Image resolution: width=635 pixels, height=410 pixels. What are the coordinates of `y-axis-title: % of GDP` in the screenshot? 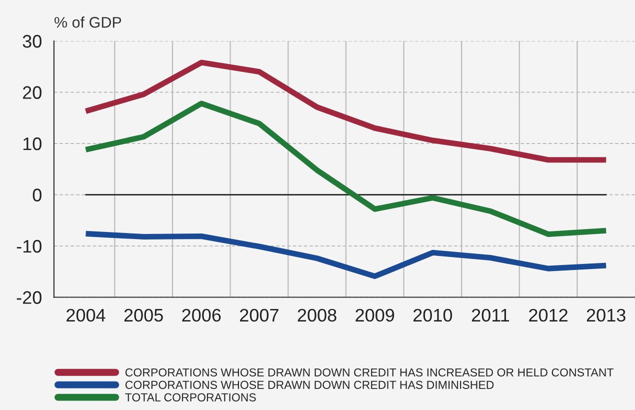 It's located at (88, 22).